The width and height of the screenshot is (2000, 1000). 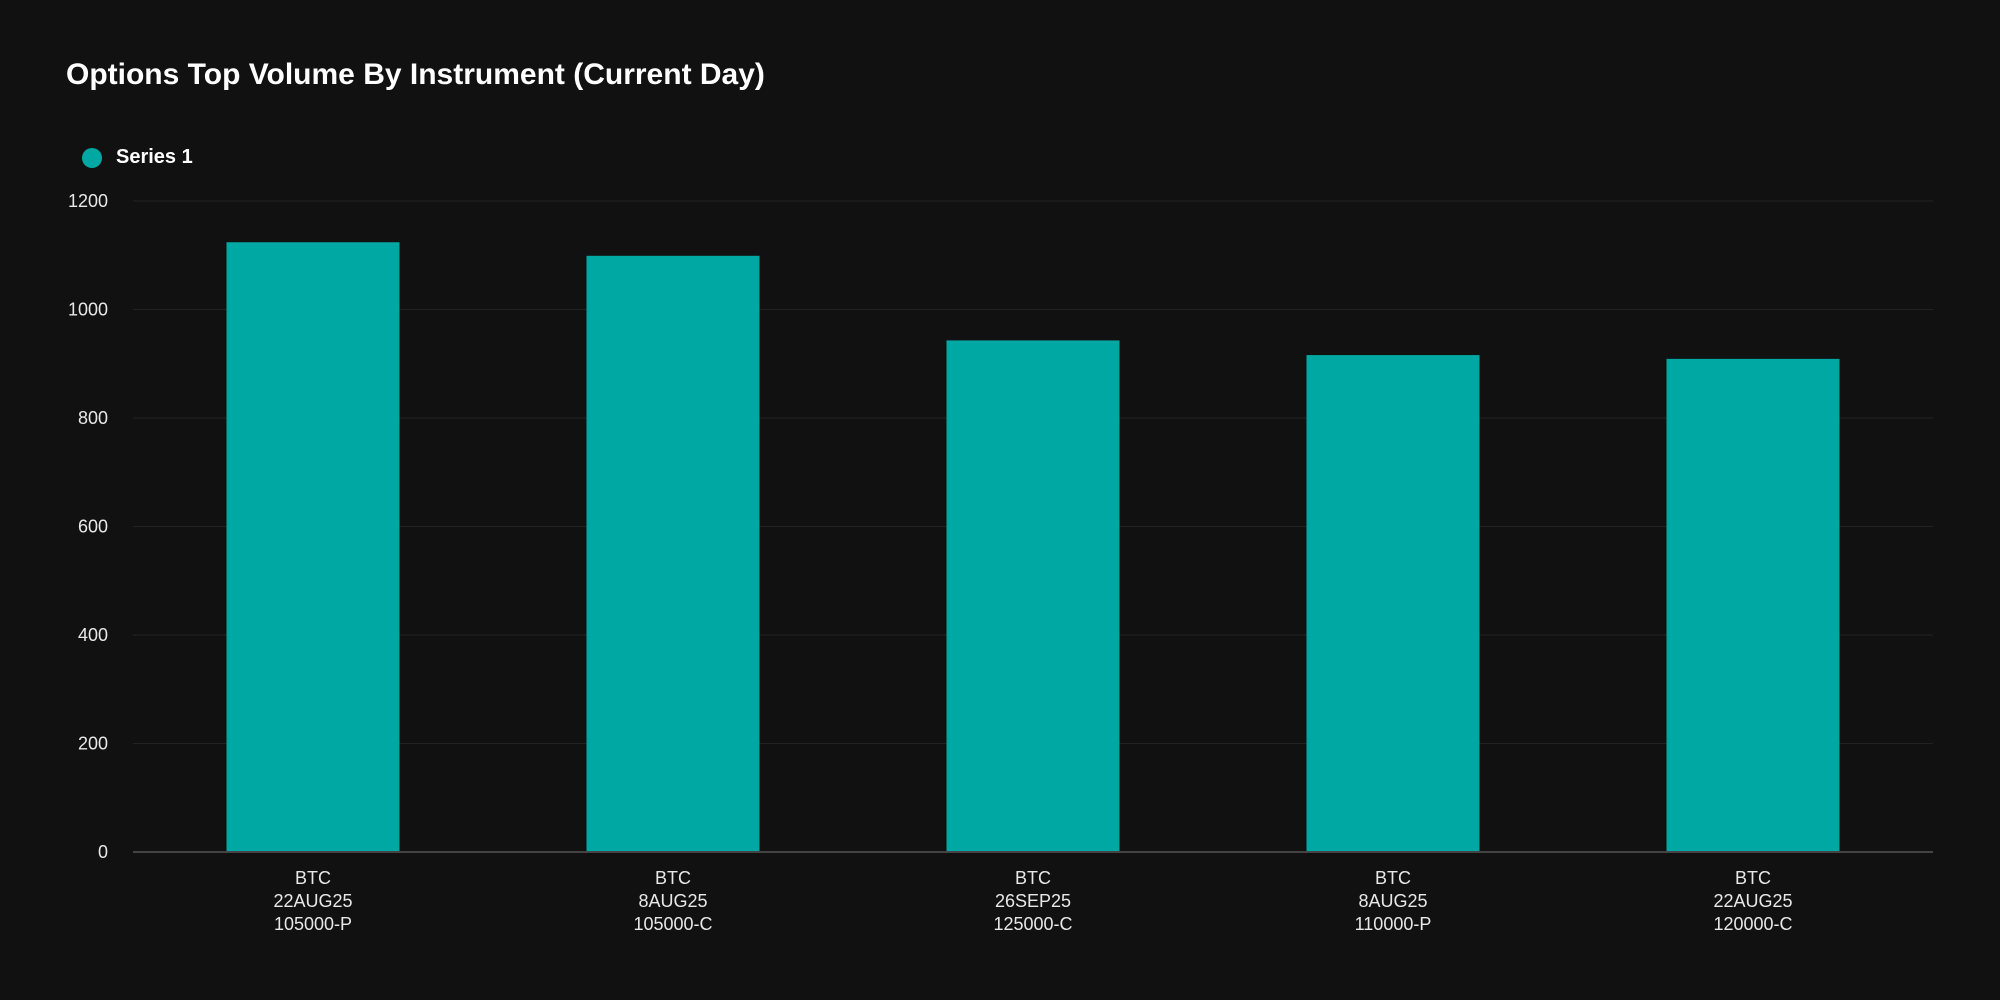 What do you see at coordinates (1032, 924) in the screenshot?
I see `x-tick-label-line: 125000-C` at bounding box center [1032, 924].